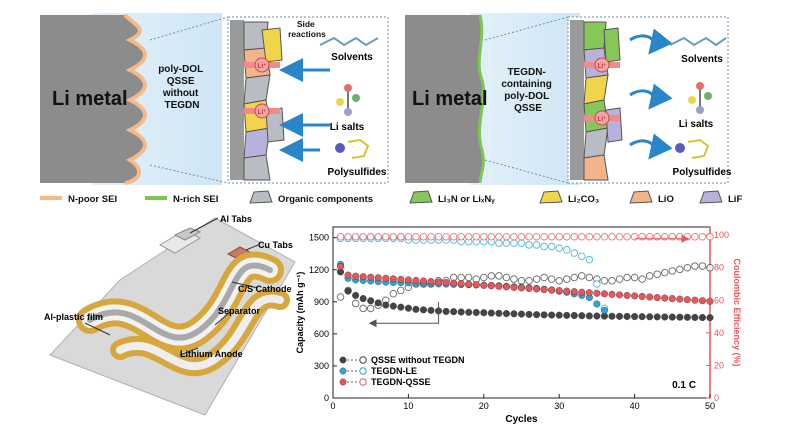 This screenshot has width=800, height=438. Describe the element at coordinates (189, 100) in the screenshot. I see `zoom-lines` at that location.